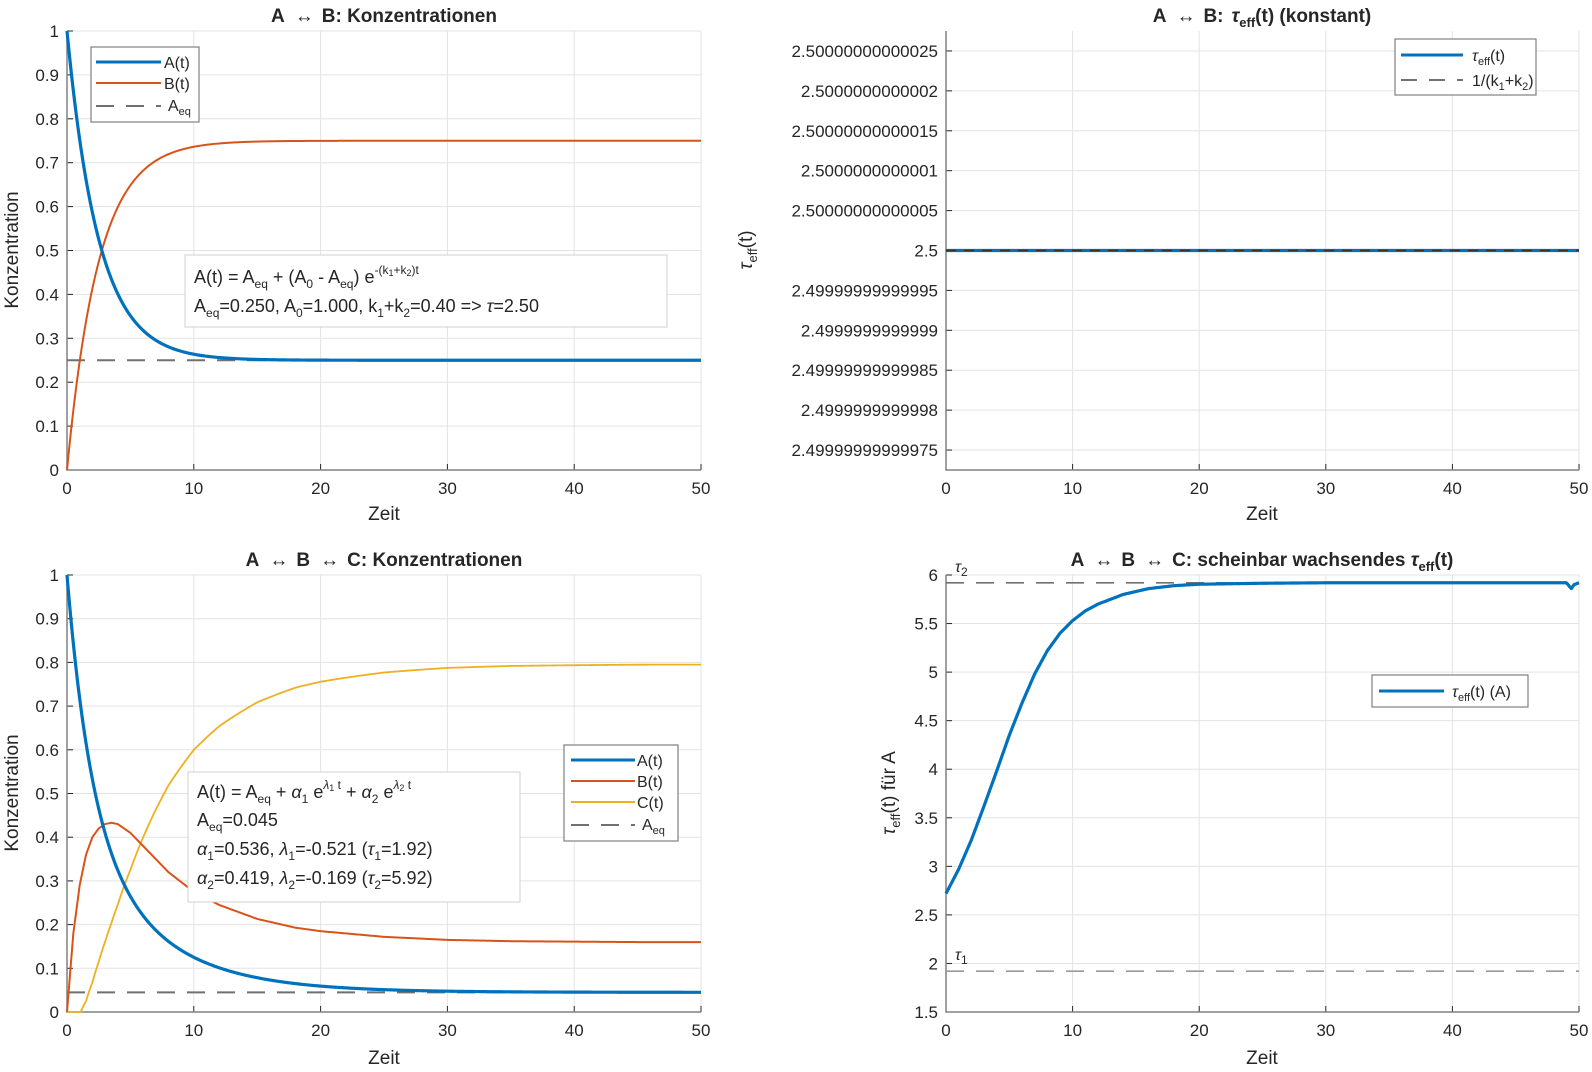 The image size is (1592, 1072). What do you see at coordinates (869, 171) in the screenshot?
I see `y-tick-label: 2.5000000000001` at bounding box center [869, 171].